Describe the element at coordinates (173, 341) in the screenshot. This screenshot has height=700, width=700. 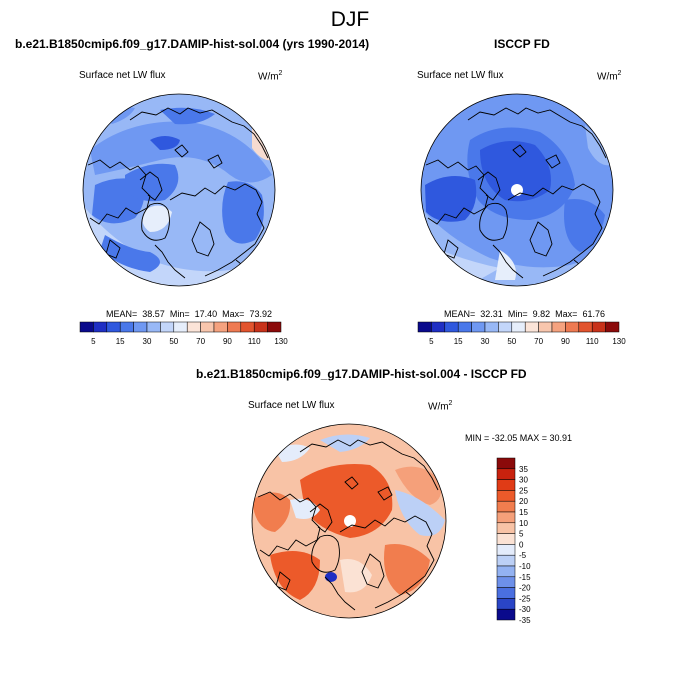
I see `panel1-colorbar-tick-label: 50` at that location.